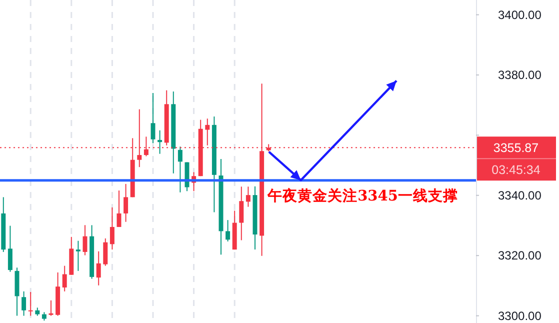 This screenshot has width=559, height=323. Describe the element at coordinates (520, 255) in the screenshot. I see `y-tick-label: 3320.00` at that location.